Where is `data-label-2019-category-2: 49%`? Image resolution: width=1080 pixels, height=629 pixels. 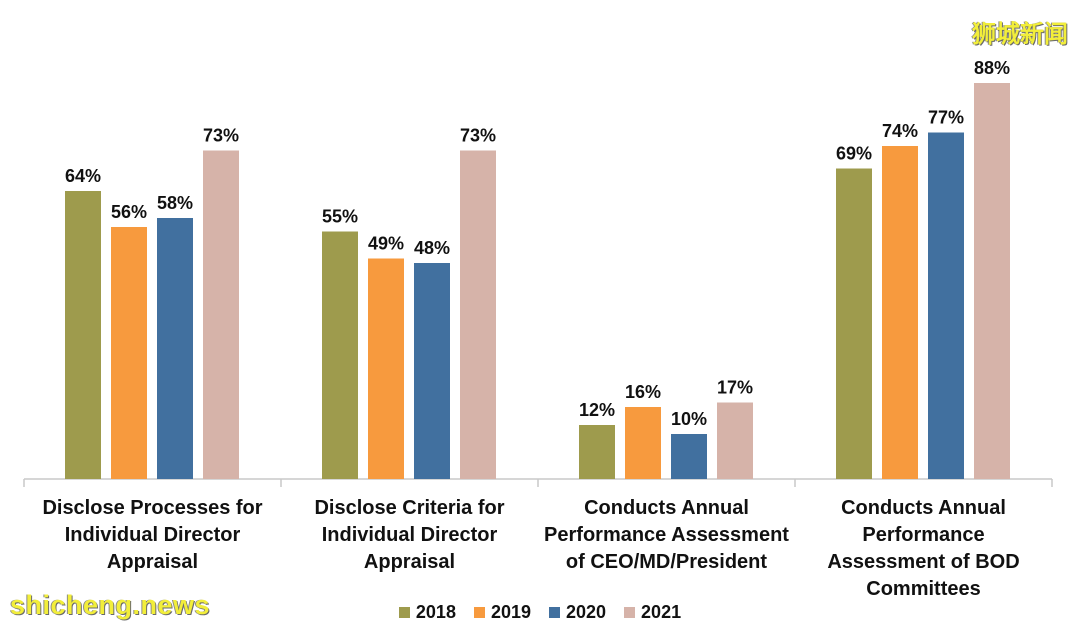
data-label-2019-category-2: 49% is located at coordinates (386, 244).